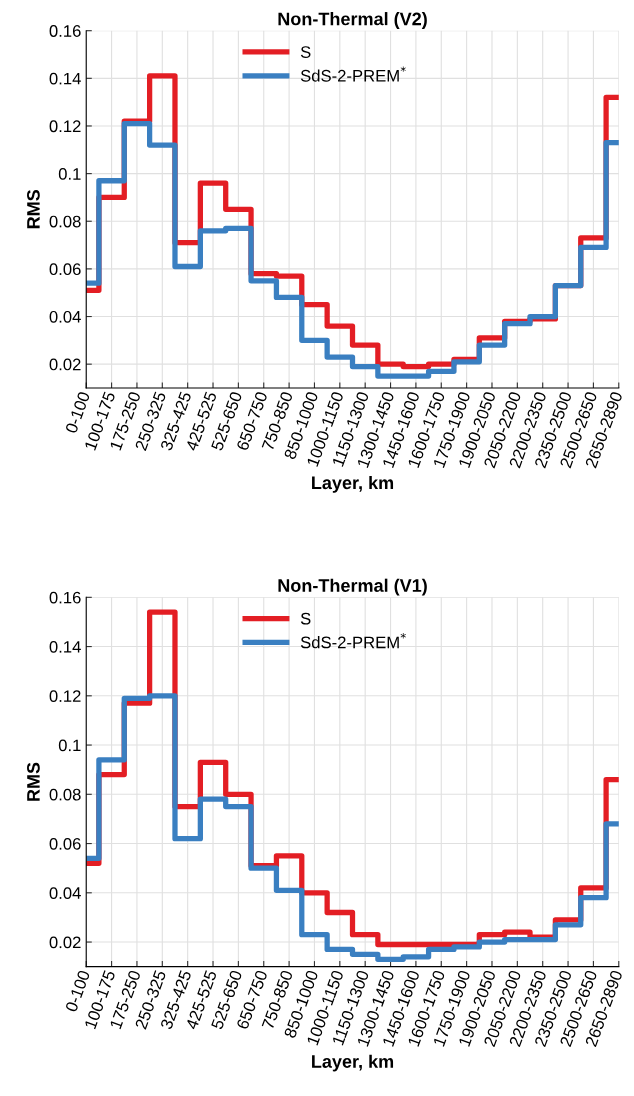 The width and height of the screenshot is (634, 1096). What do you see at coordinates (352, 20) in the screenshot?
I see `chart-title: Non-Thermal (V2)` at bounding box center [352, 20].